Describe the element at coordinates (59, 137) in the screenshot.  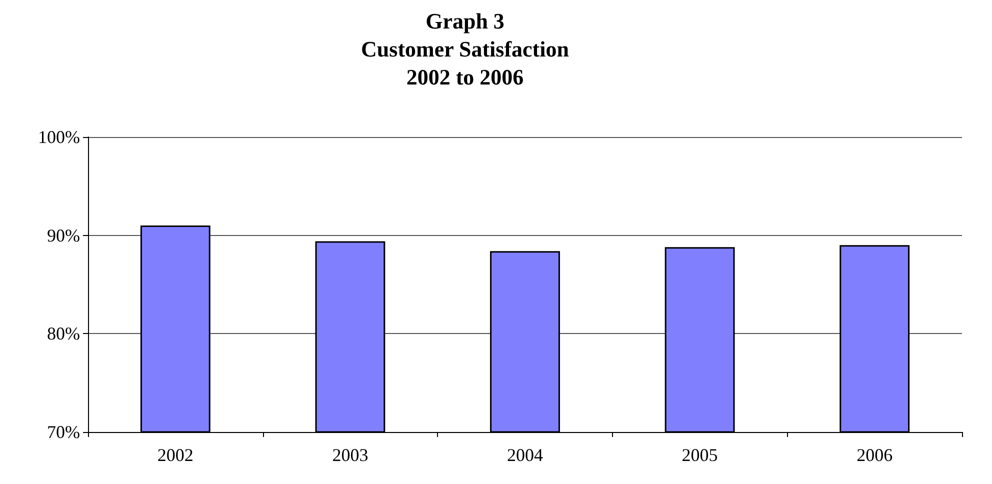
I see `y-tick-label: 100%` at that location.